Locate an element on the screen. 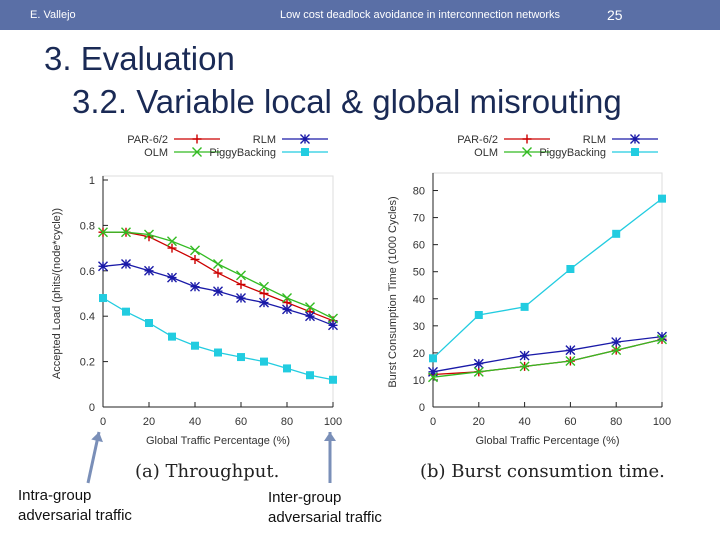 Image resolution: width=720 pixels, height=540 pixels. burst-xtick-label: 100 is located at coordinates (662, 422).